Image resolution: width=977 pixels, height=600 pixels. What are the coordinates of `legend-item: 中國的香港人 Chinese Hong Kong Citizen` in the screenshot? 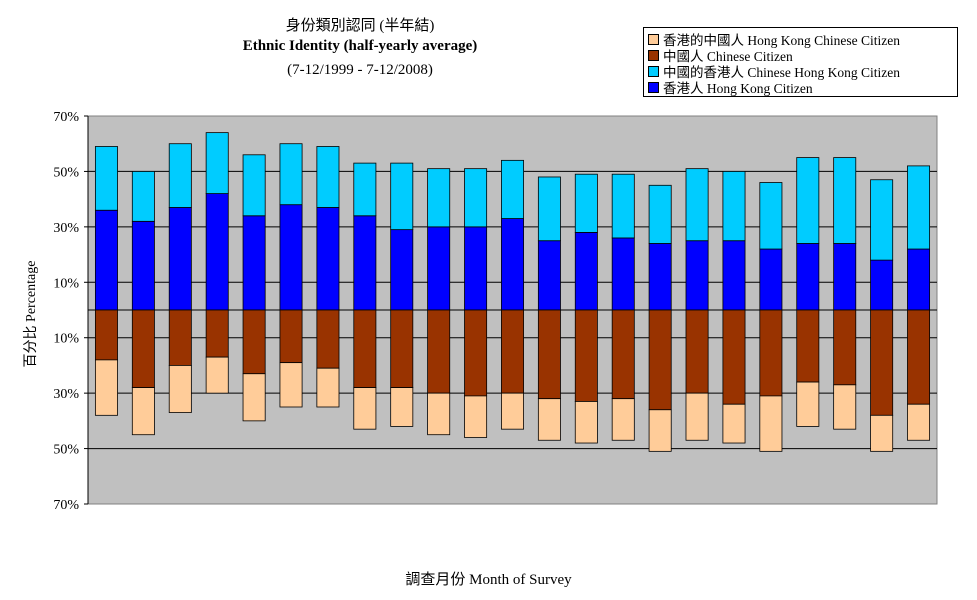 It's located at (800, 71).